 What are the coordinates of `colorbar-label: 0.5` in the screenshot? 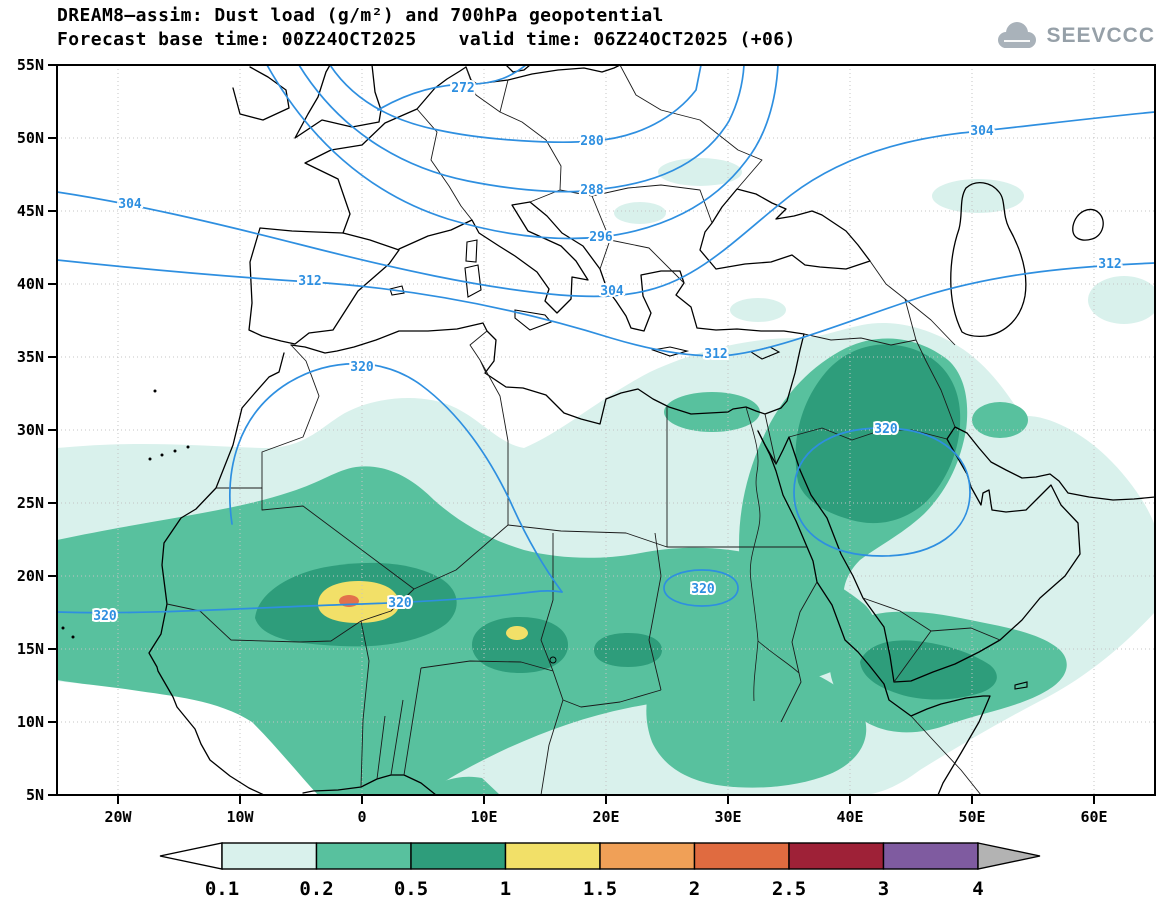 It's located at (411, 889).